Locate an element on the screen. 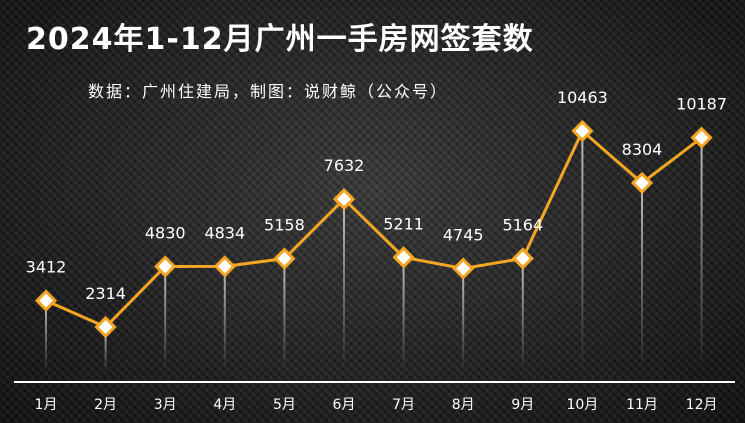 Image resolution: width=745 pixels, height=423 pixels. data-label: 4834 is located at coordinates (224, 232).